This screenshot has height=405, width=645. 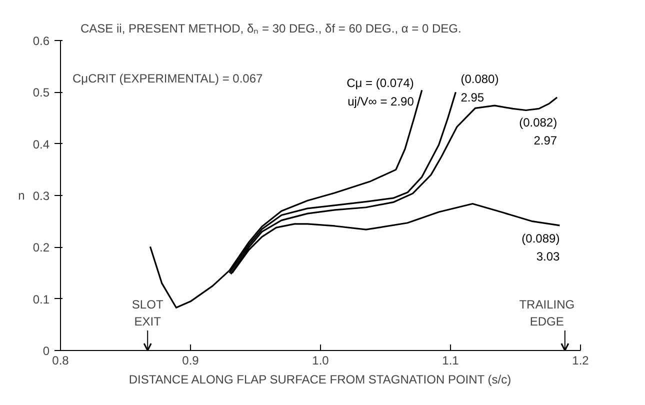 I want to click on annotation: TRAILING EDGE, so click(x=547, y=313).